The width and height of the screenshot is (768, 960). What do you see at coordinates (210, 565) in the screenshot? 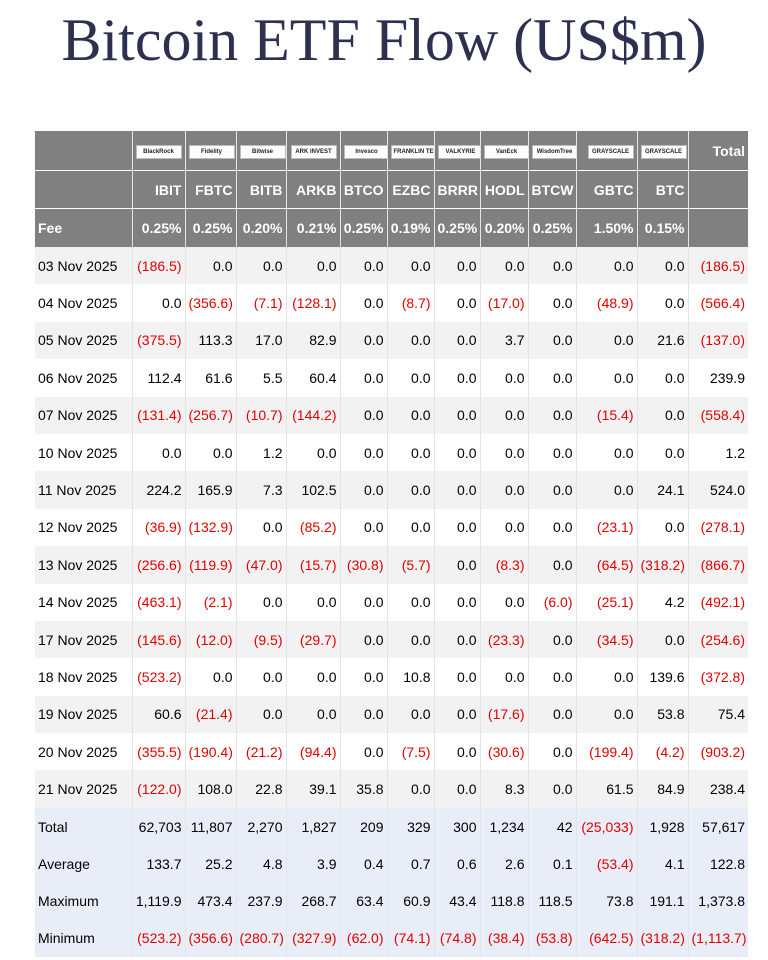
I see `flow-value: (119.9)` at bounding box center [210, 565].